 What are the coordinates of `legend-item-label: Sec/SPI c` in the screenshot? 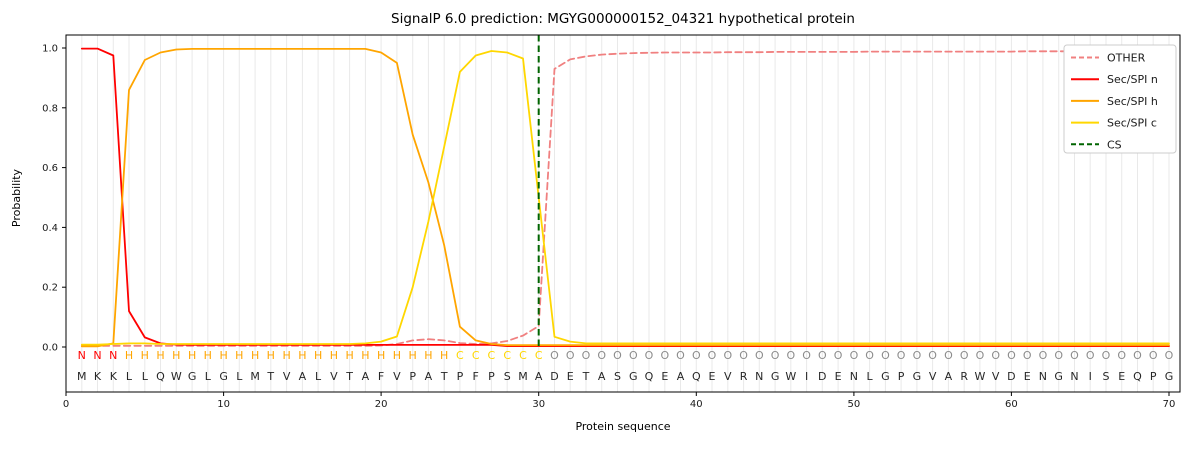 It's located at (1132, 123).